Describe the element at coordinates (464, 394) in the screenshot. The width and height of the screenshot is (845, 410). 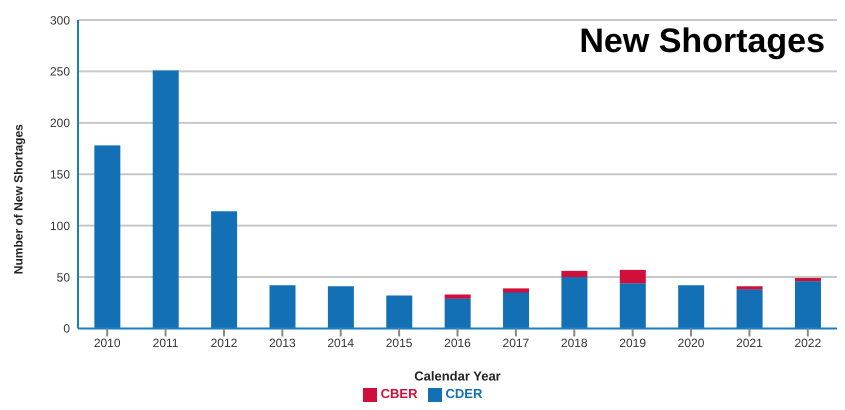
I see `legend-label: CDER` at that location.